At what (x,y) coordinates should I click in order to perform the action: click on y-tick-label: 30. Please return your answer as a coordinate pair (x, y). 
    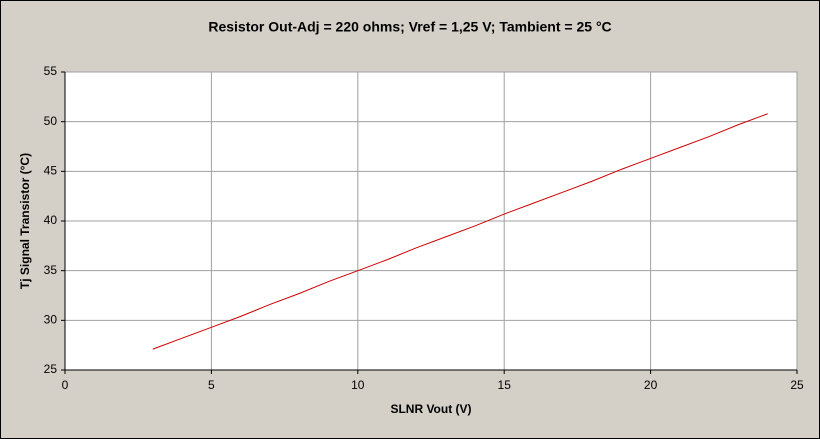
    Looking at the image, I should click on (51, 320).